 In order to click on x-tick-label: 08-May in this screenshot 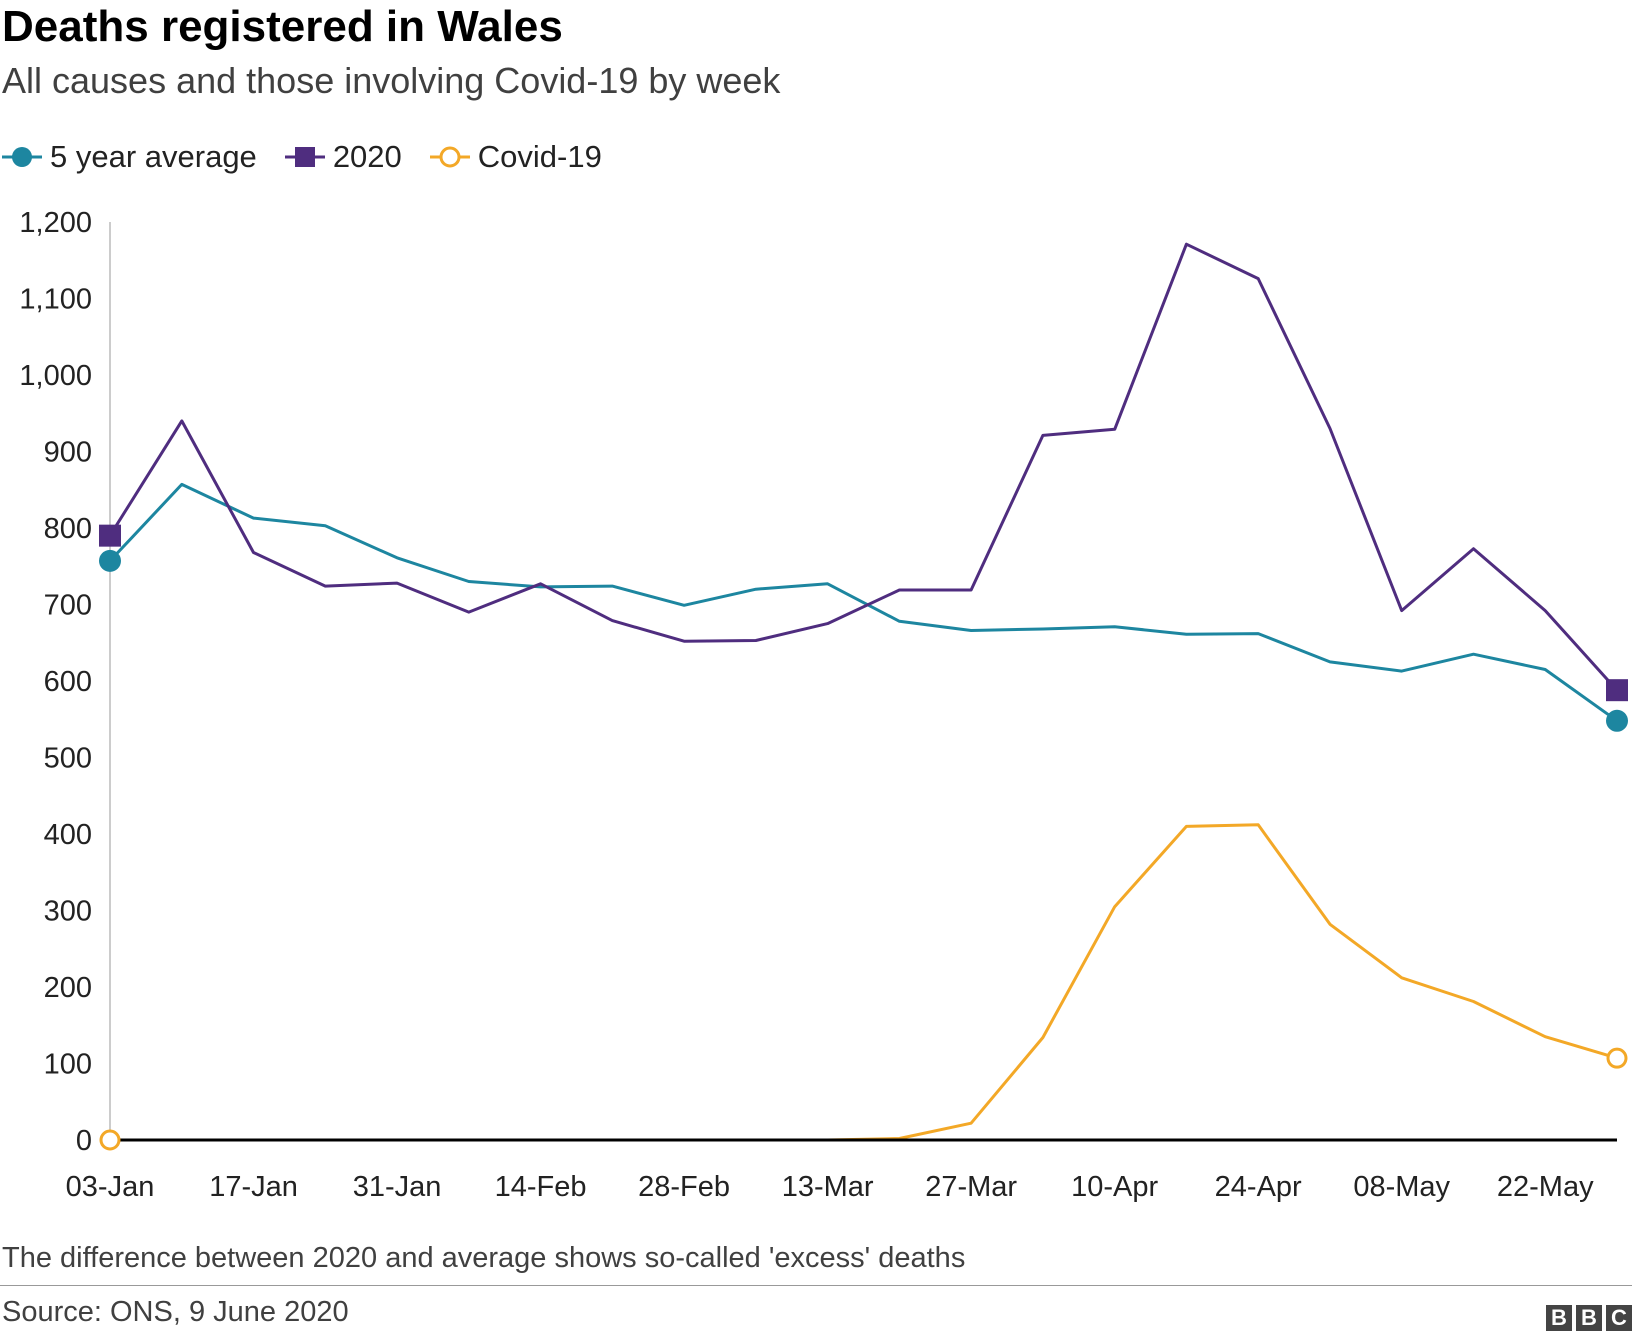, I will do `click(1401, 1187)`.